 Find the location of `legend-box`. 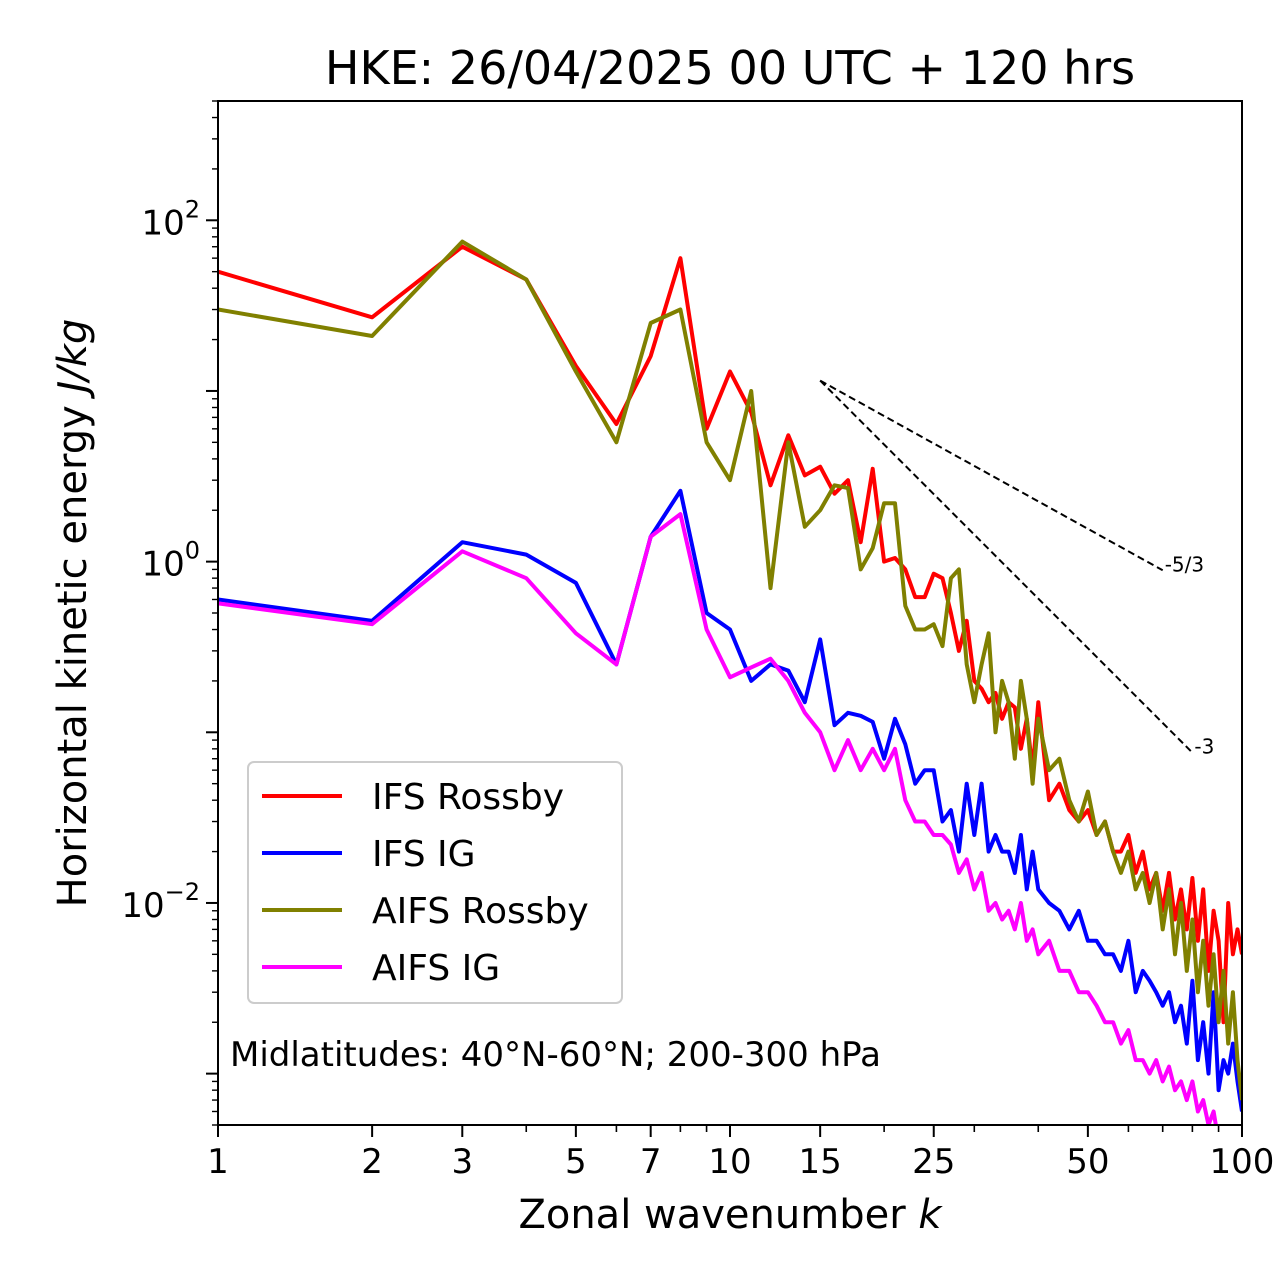

legend-box is located at coordinates (435, 882).